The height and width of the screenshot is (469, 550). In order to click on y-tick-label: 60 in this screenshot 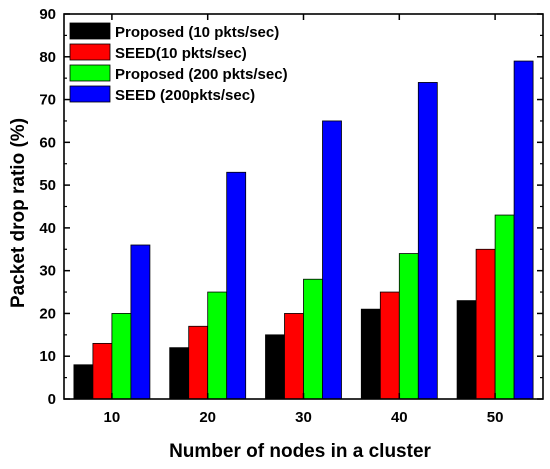, I will do `click(47, 142)`.